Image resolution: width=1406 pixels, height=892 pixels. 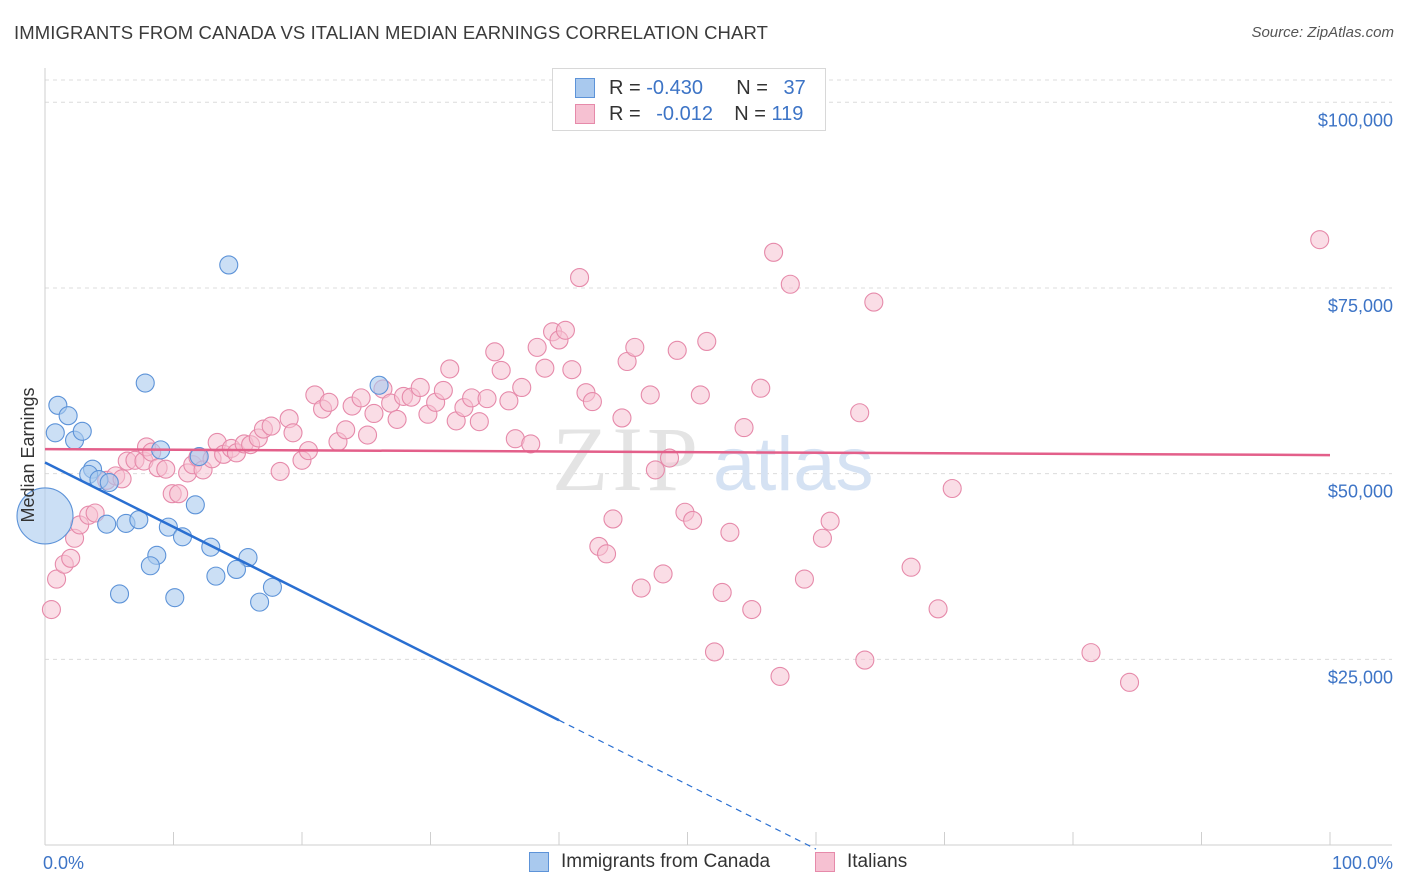 I want to click on italians-trend-line, so click(x=687, y=452).